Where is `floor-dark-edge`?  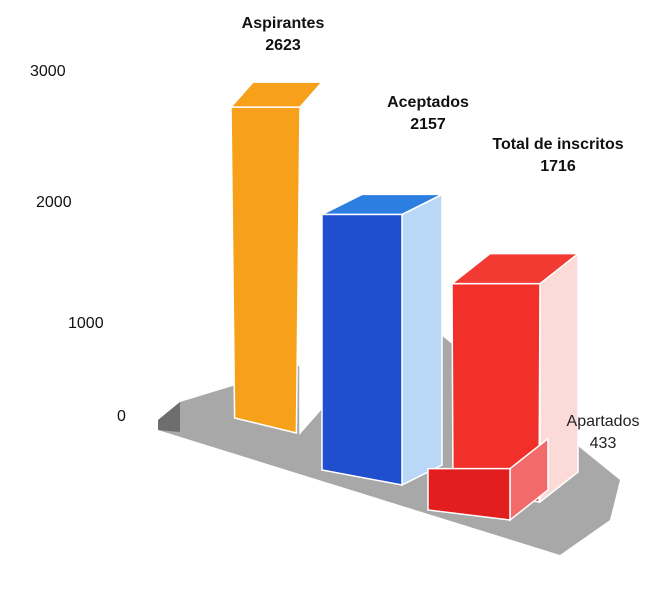
floor-dark-edge is located at coordinates (169, 417).